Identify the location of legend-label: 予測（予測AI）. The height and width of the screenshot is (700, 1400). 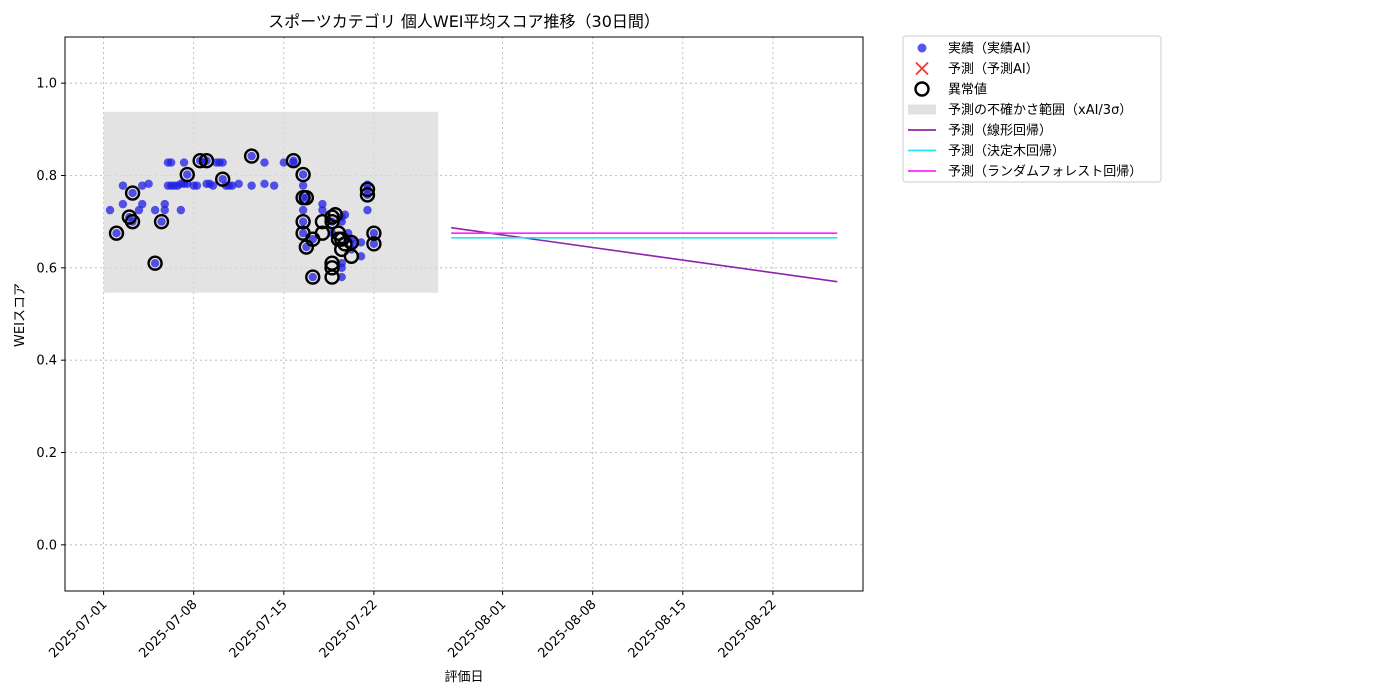
(993, 69).